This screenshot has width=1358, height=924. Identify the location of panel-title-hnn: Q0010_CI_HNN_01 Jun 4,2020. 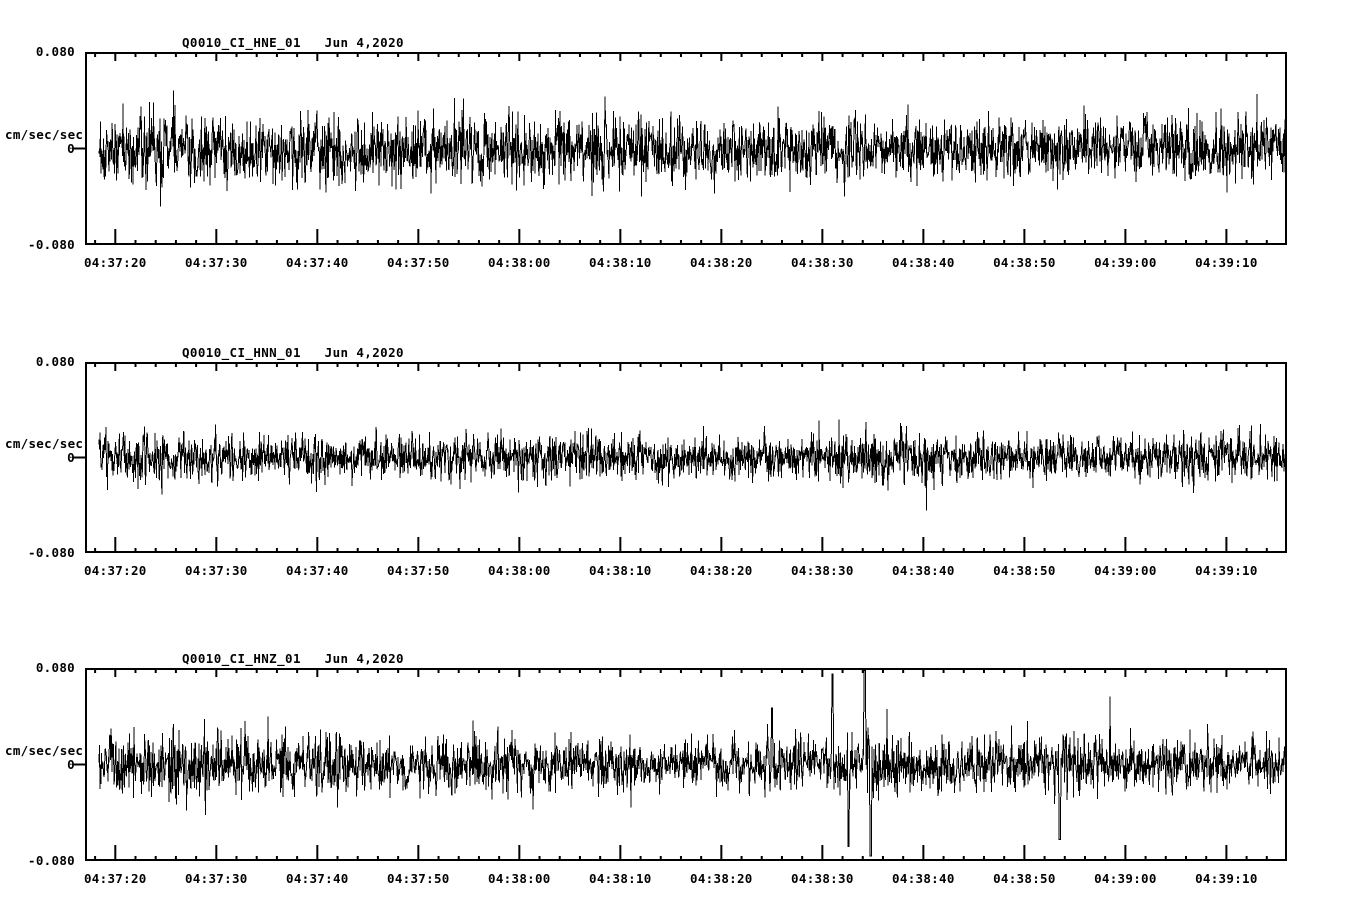
(293, 352).